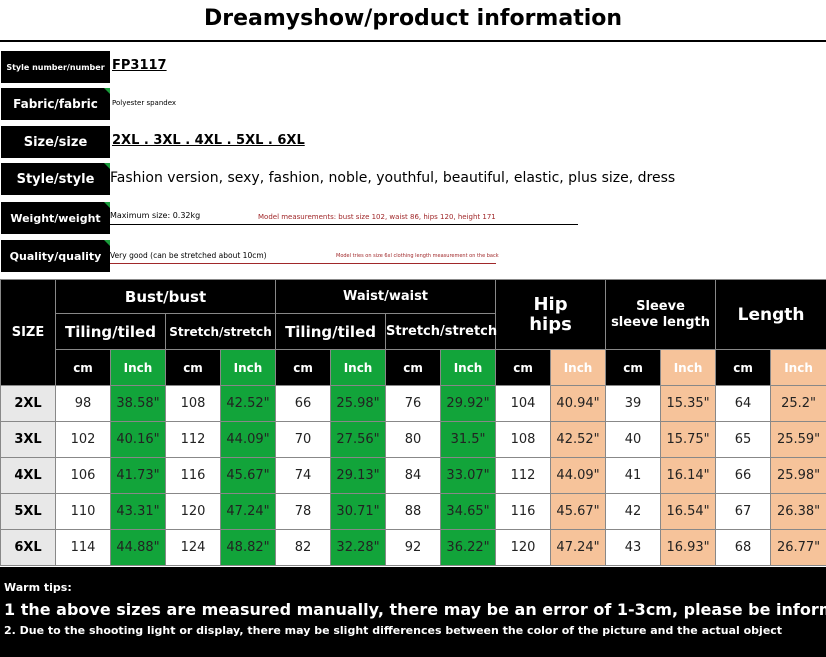 The image size is (826, 657). Describe the element at coordinates (331, 331) in the screenshot. I see `waist-tiling-header: Tiling/tiled` at that location.